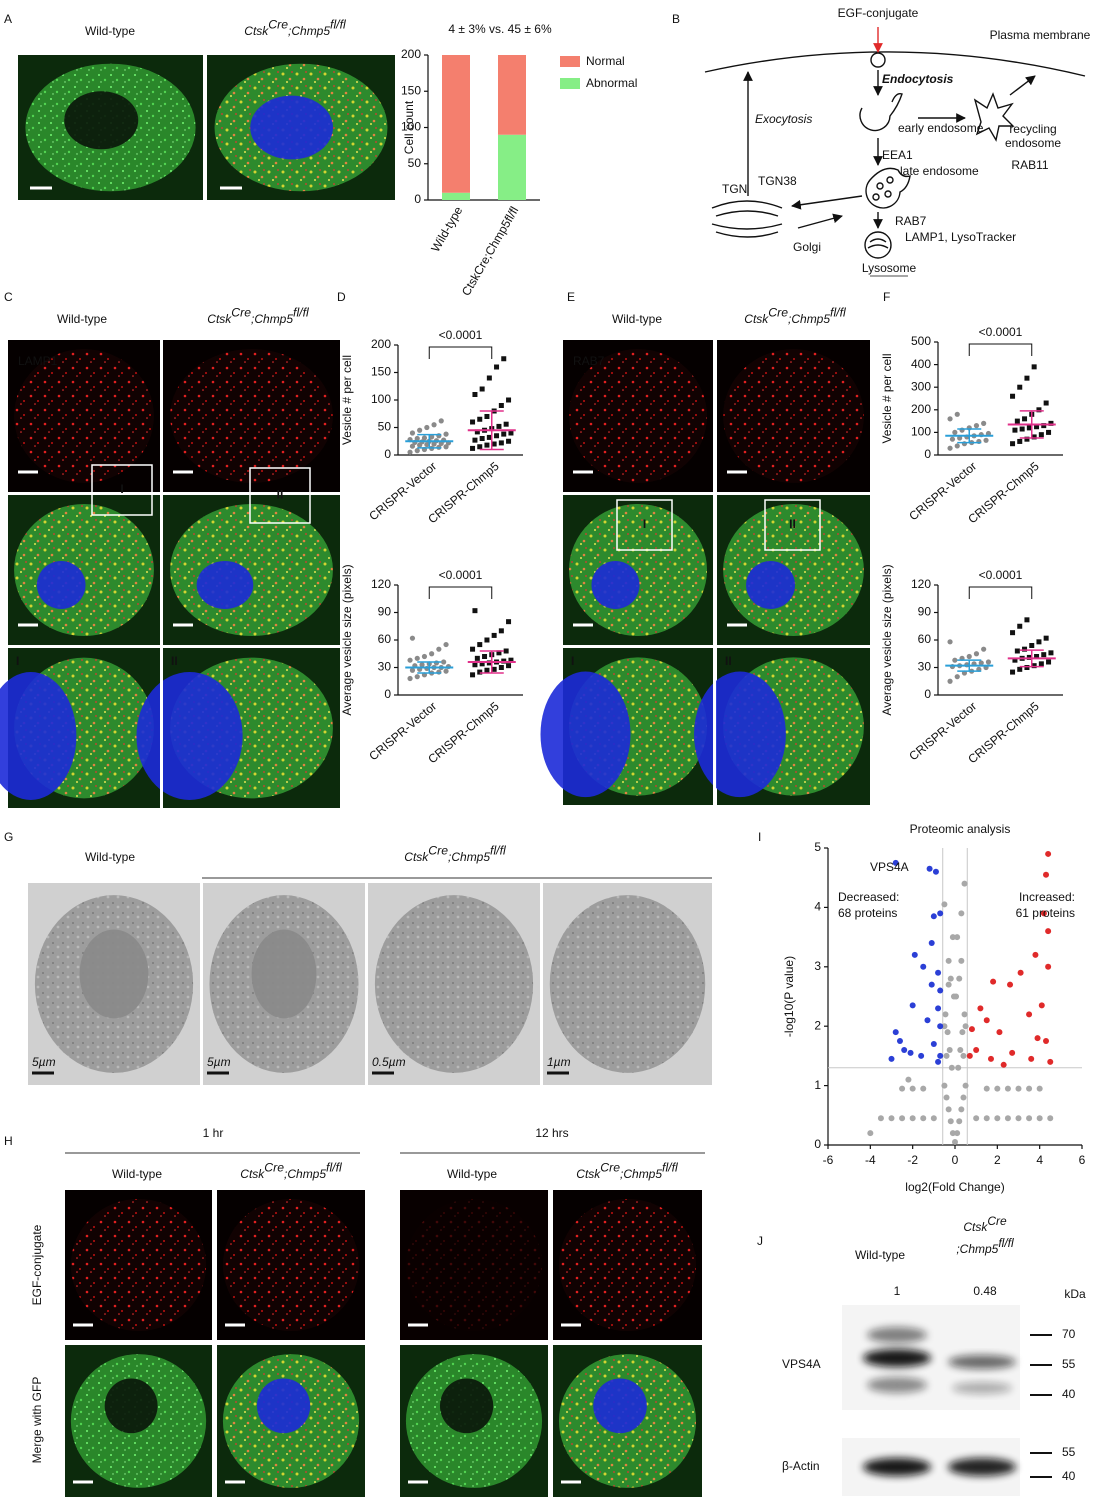 Image resolution: width=1110 pixels, height=1500 pixels. I want to click on scale-label: 5µm, so click(219, 1062).